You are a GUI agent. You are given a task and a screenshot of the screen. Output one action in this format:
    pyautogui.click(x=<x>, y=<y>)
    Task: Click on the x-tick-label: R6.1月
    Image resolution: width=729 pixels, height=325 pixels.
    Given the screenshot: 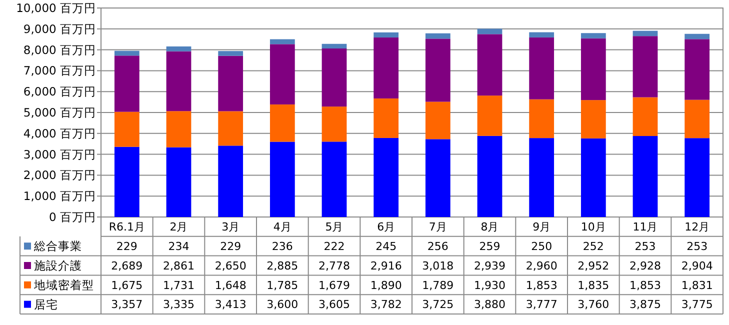 What is the action you would take?
    pyautogui.click(x=126, y=227)
    